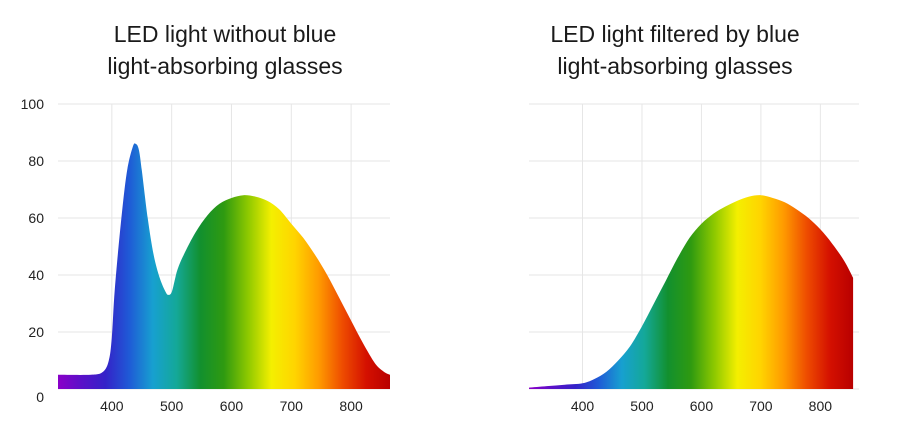  Describe the element at coordinates (232, 406) in the screenshot. I see `left-x-tick-label-600: 600` at that location.